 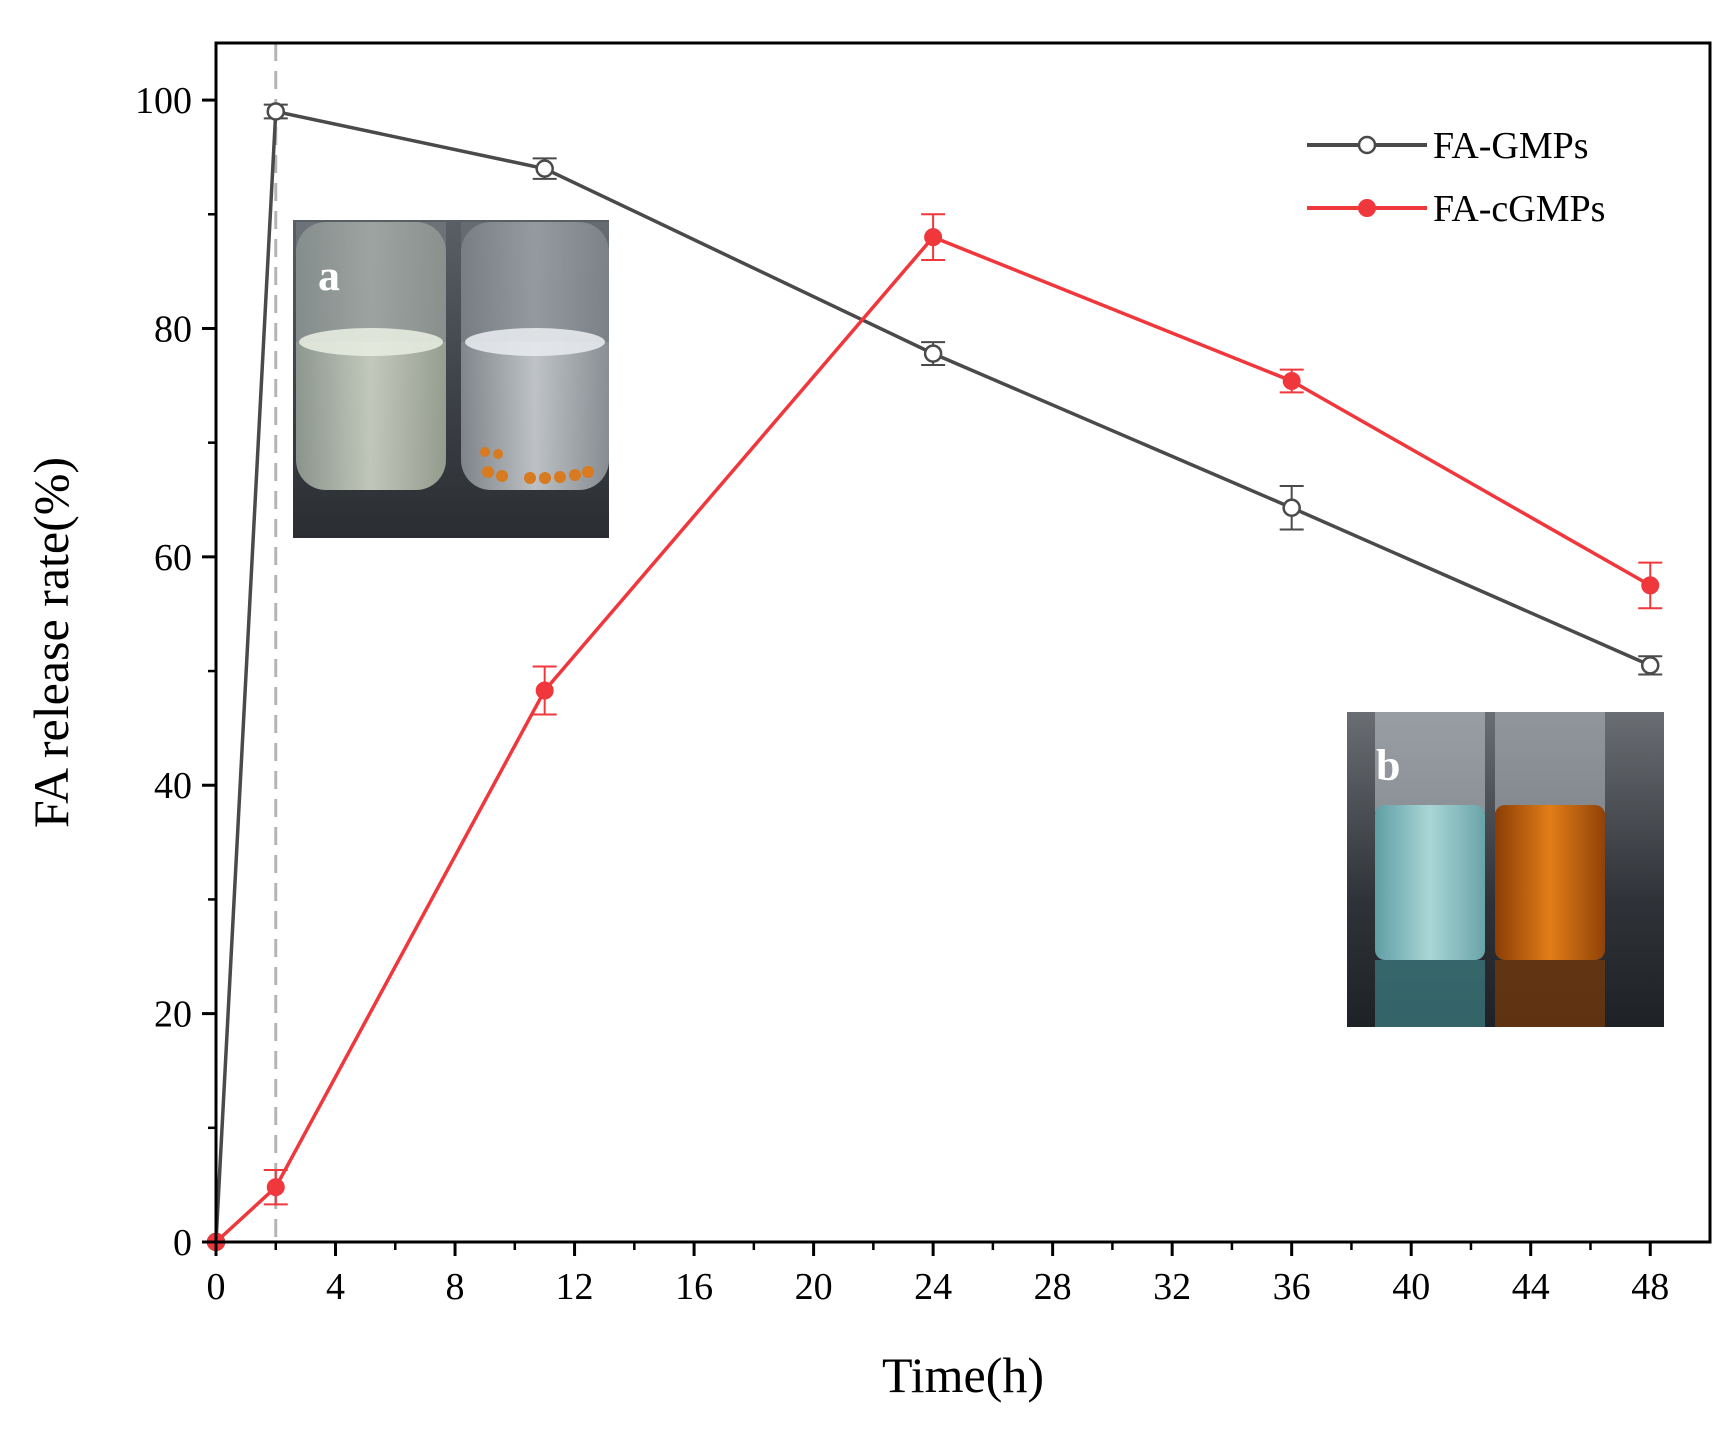 I want to click on x-tick-label: 20, so click(x=814, y=1287).